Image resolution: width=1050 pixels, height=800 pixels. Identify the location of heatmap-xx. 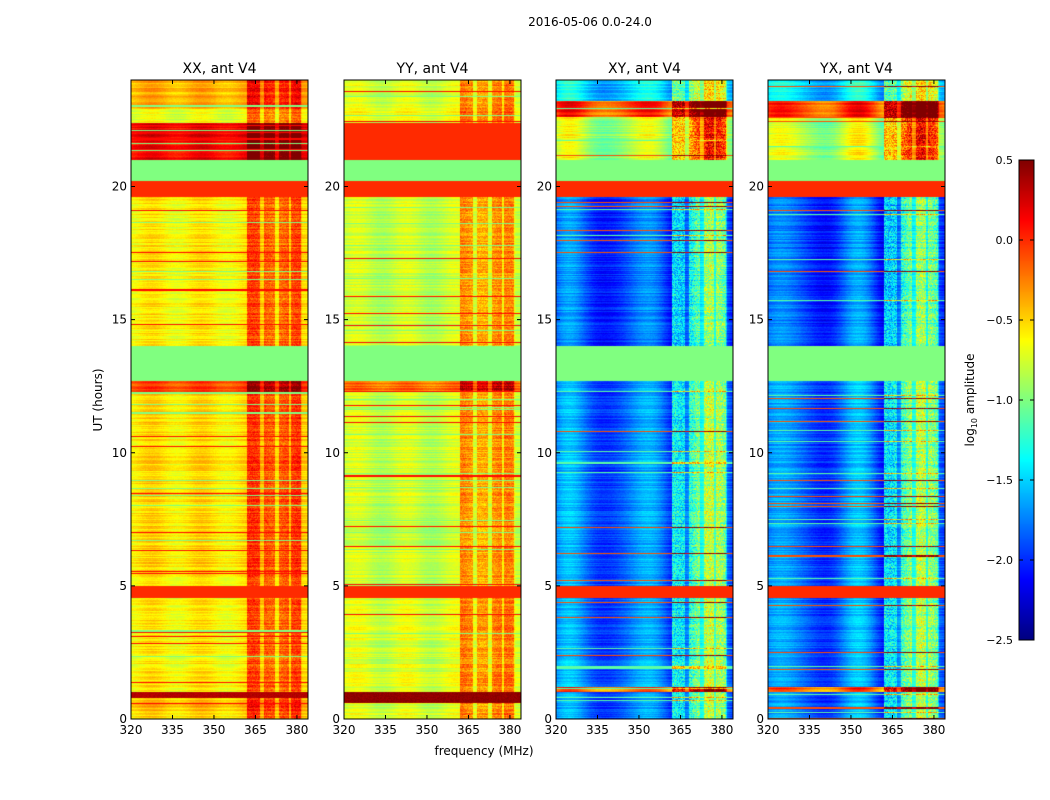
(219, 399).